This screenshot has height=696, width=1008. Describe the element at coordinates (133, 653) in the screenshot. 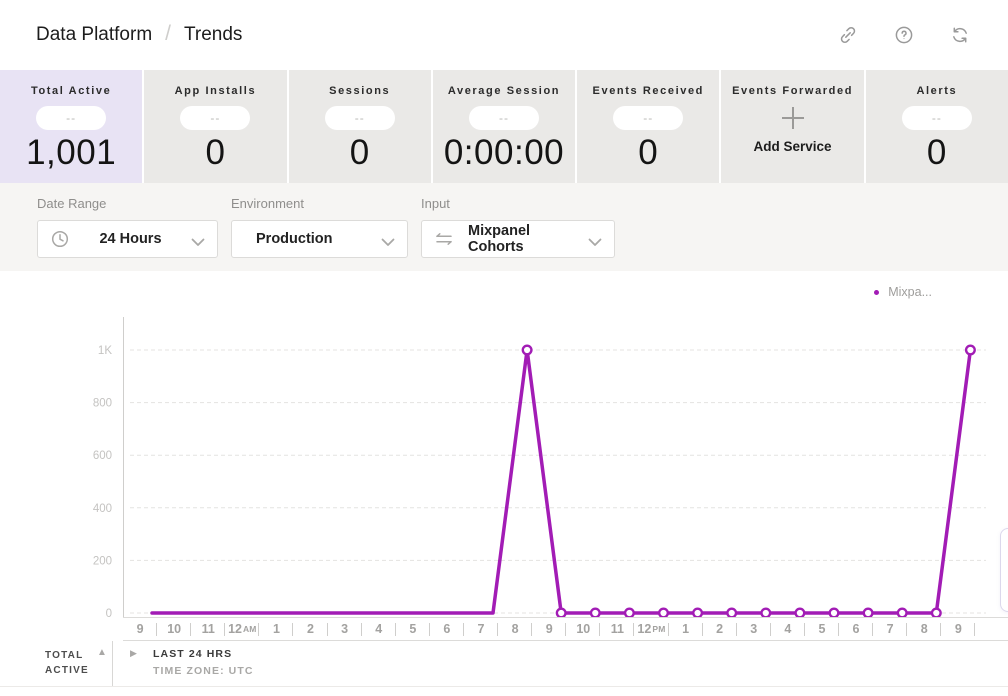

I see `expand-row-icon: ▶` at that location.